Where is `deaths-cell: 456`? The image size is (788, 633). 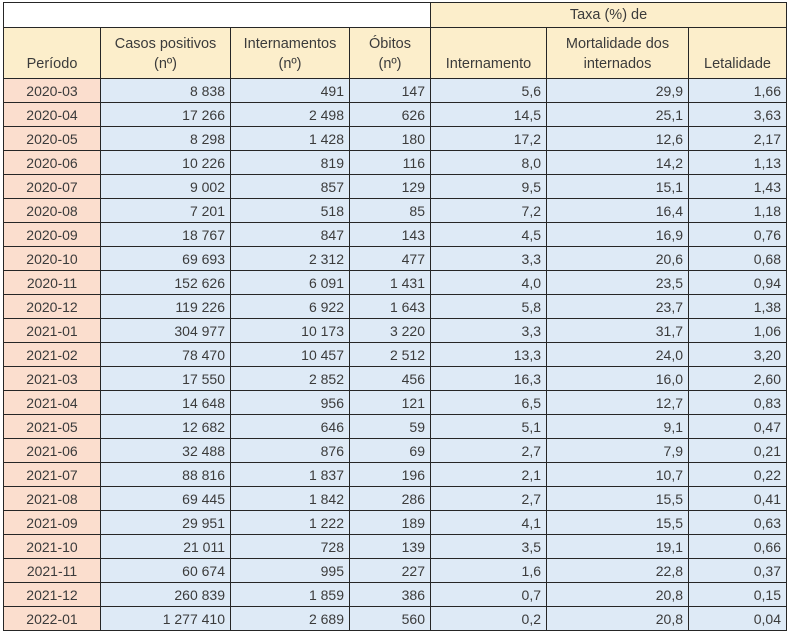
deaths-cell: 456 is located at coordinates (390, 378).